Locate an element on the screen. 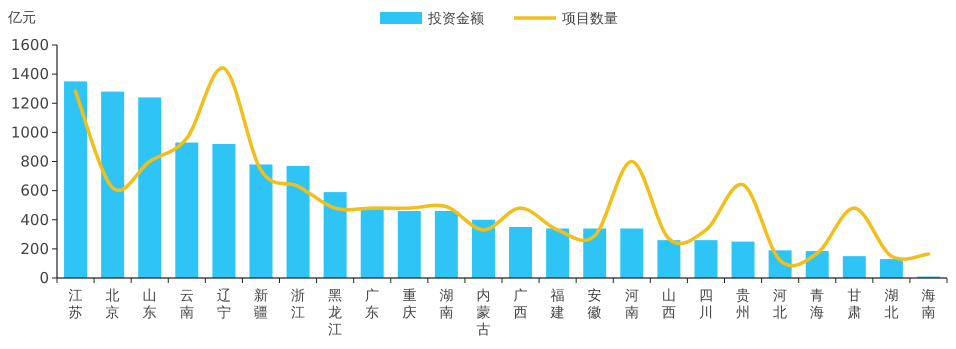 This screenshot has width=956, height=349. legend-label: 项目数量 is located at coordinates (590, 19).